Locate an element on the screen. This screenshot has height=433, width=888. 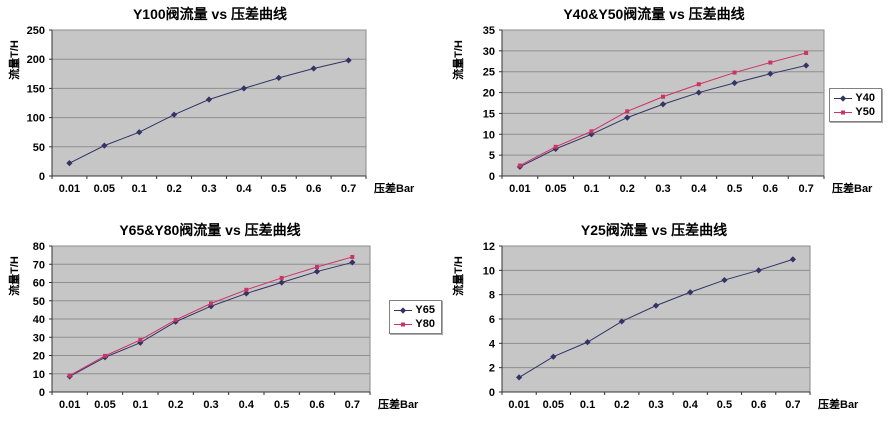
svg-text: 100 is located at coordinates (36, 119).